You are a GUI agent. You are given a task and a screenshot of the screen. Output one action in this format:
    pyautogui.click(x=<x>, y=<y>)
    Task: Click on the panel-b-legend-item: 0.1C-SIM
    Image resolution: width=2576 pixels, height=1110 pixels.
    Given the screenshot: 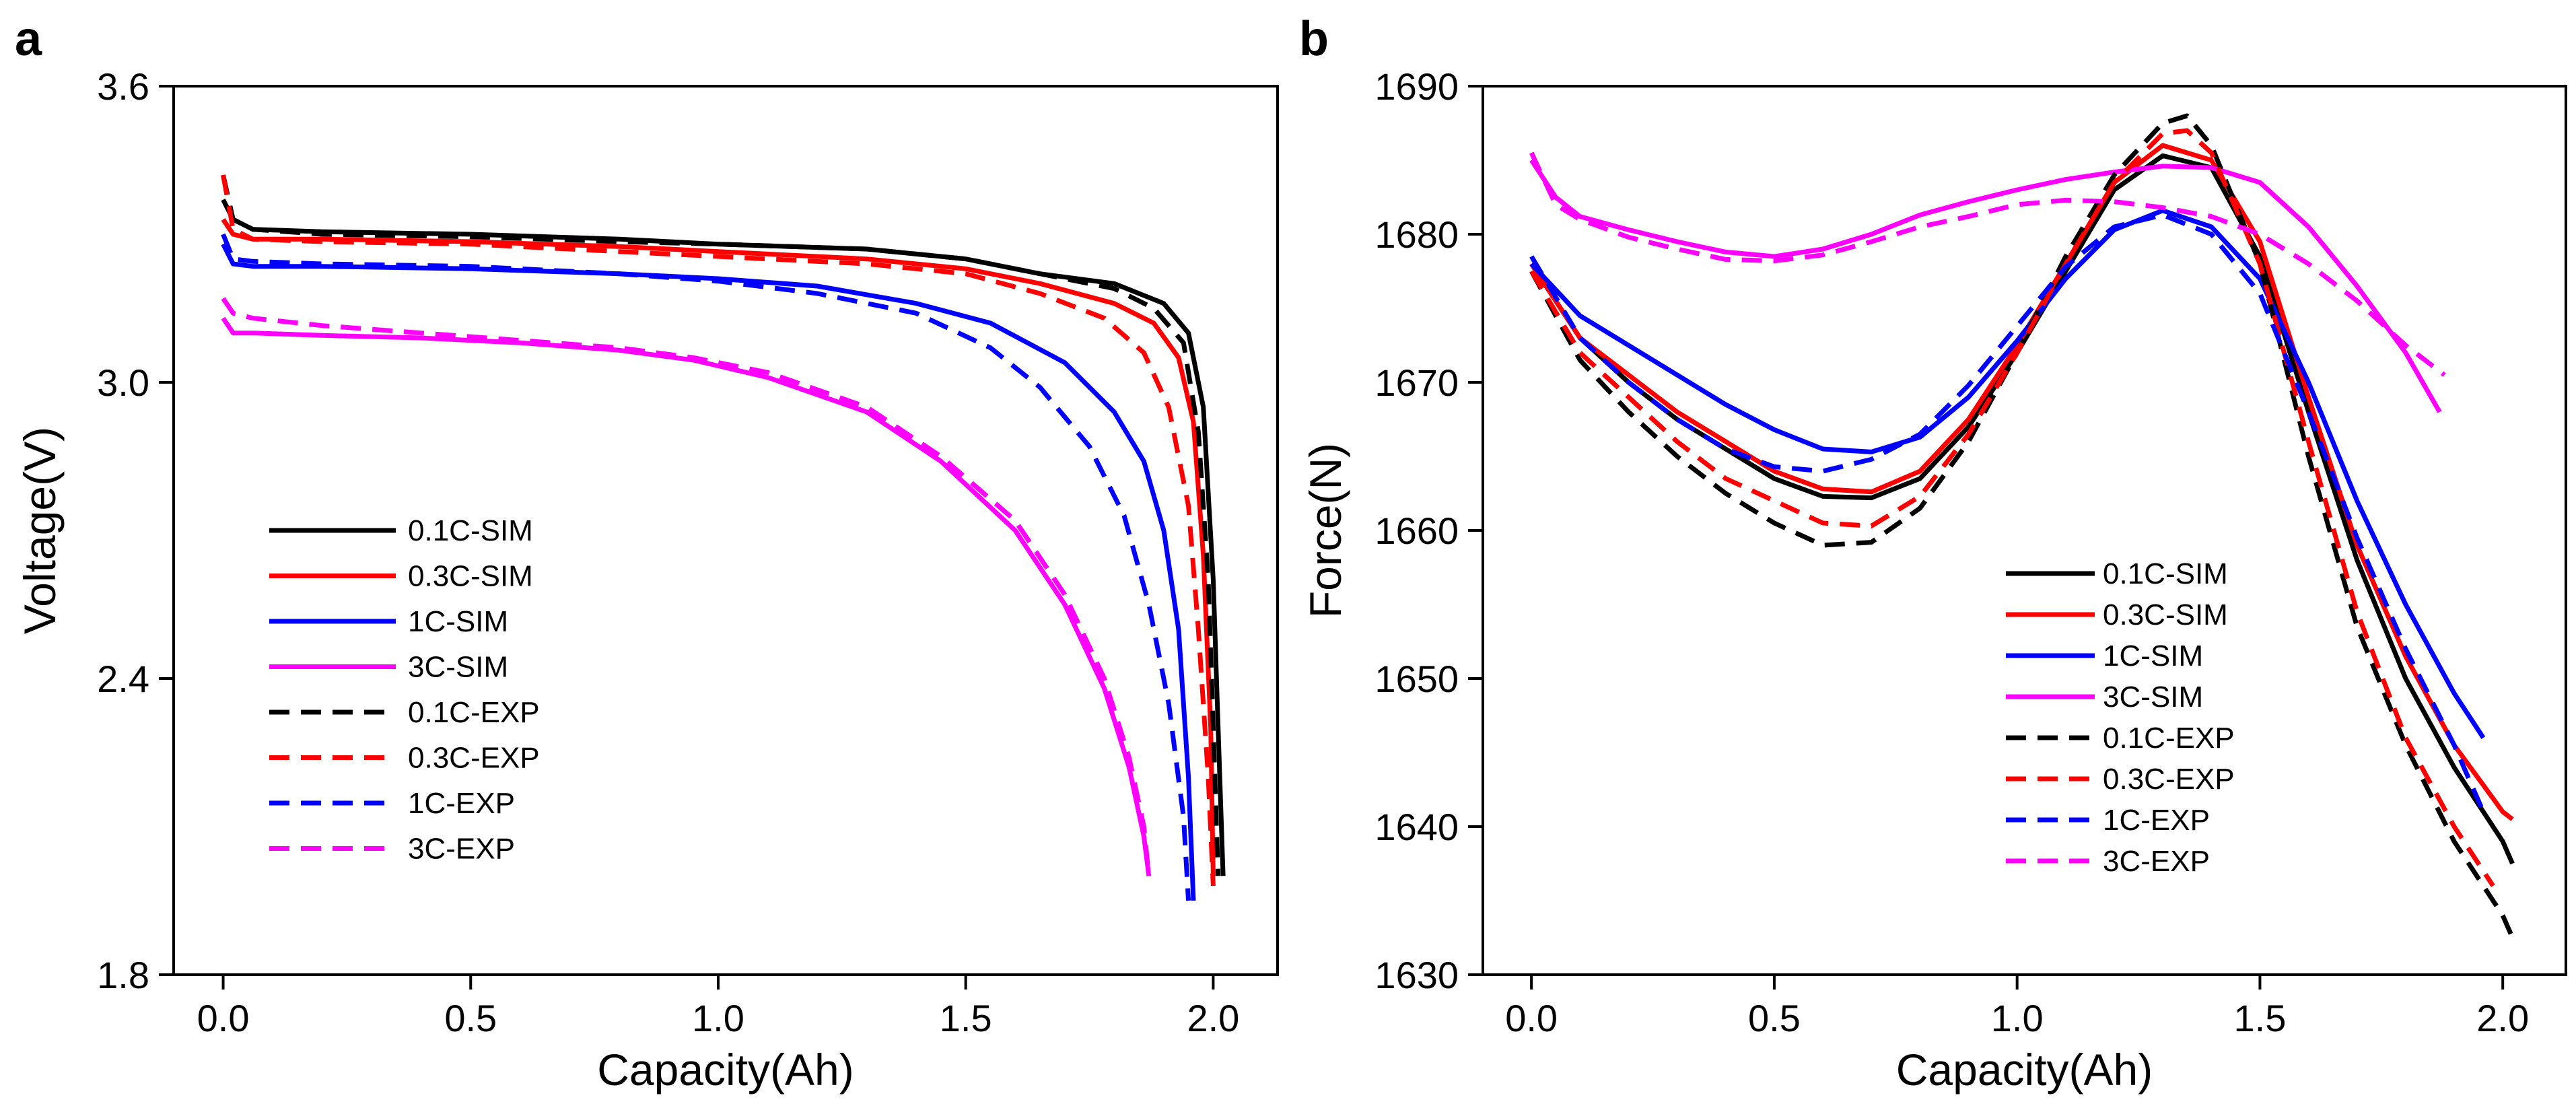 What is the action you would take?
    pyautogui.click(x=2117, y=573)
    